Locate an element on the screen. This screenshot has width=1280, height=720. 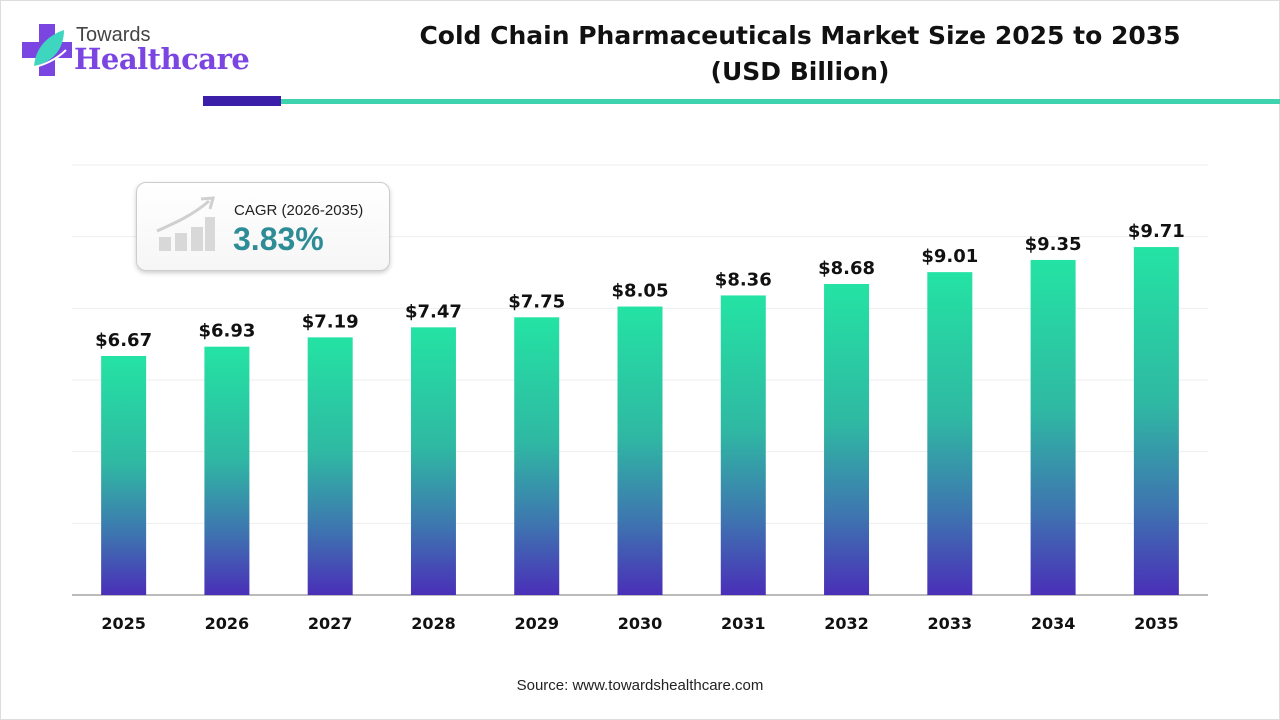
logo: Towards Healthcare is located at coordinates (136, 52).